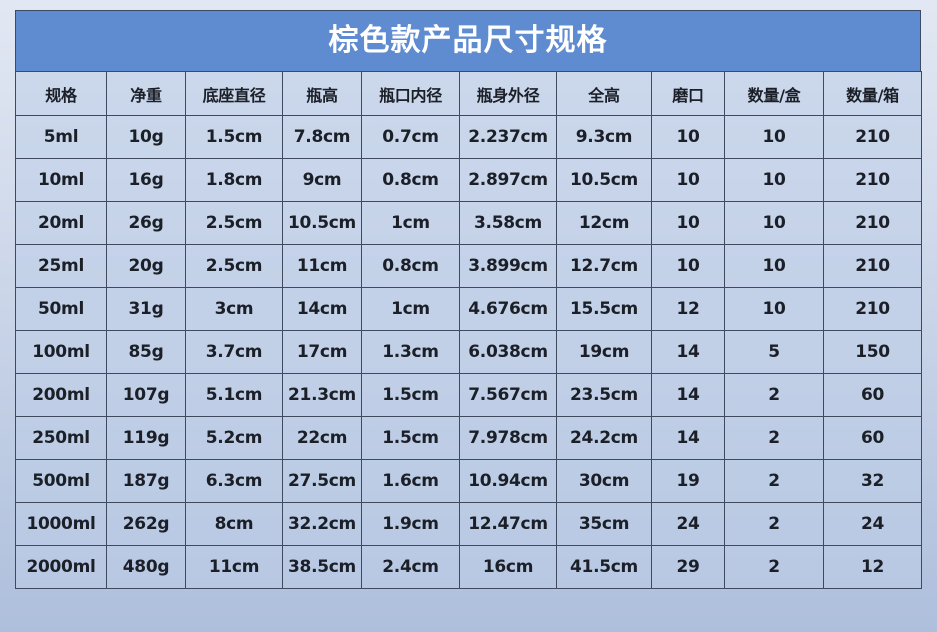  I want to click on table-cell: 262g, so click(146, 524).